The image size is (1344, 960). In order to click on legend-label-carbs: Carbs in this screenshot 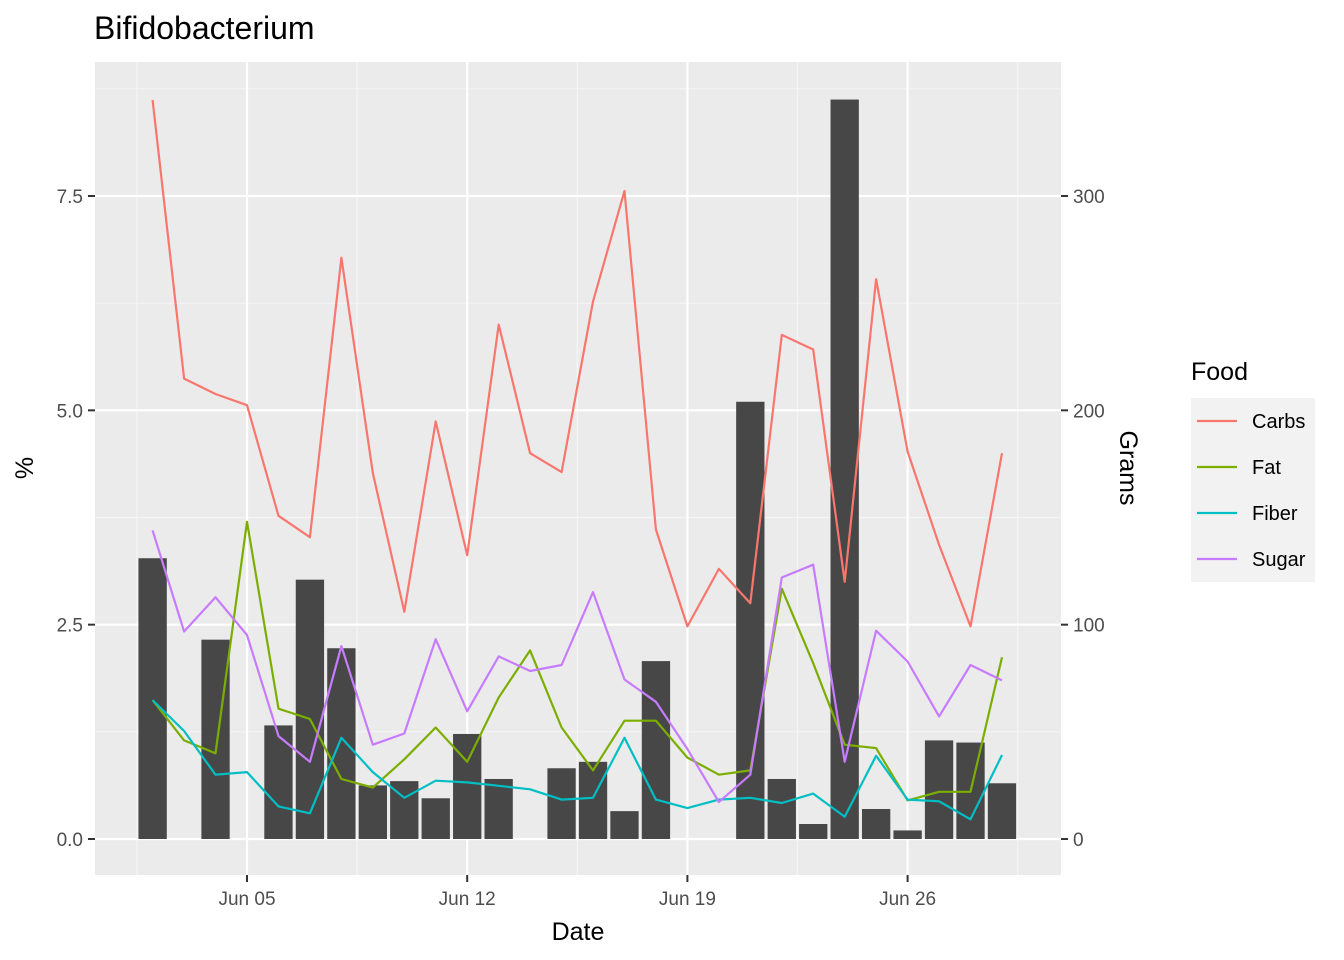, I will do `click(1278, 422)`.